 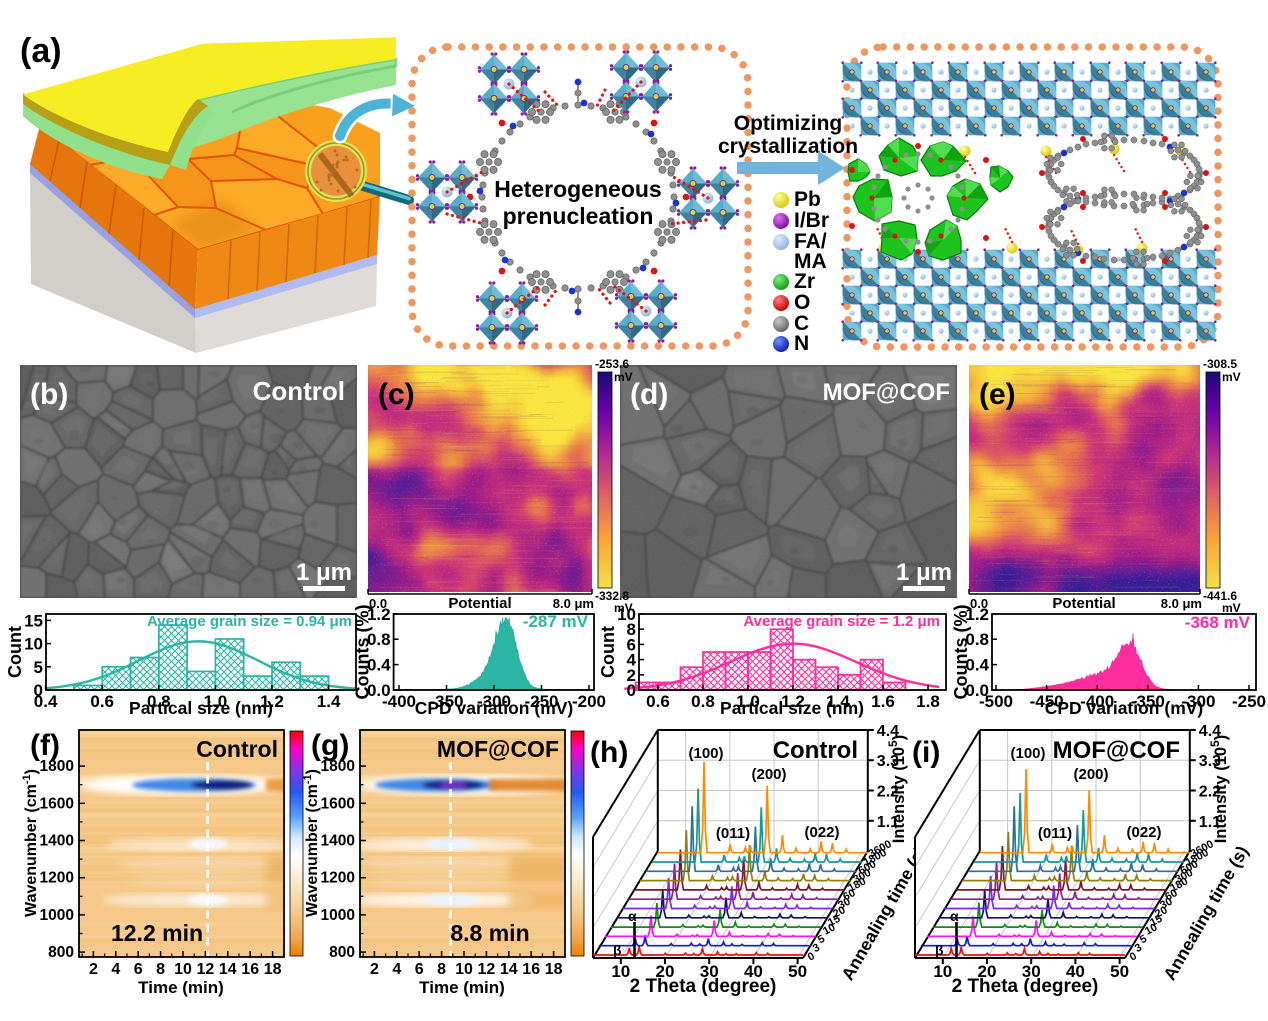 I want to click on svg-text: (200), so click(x=1090, y=774).